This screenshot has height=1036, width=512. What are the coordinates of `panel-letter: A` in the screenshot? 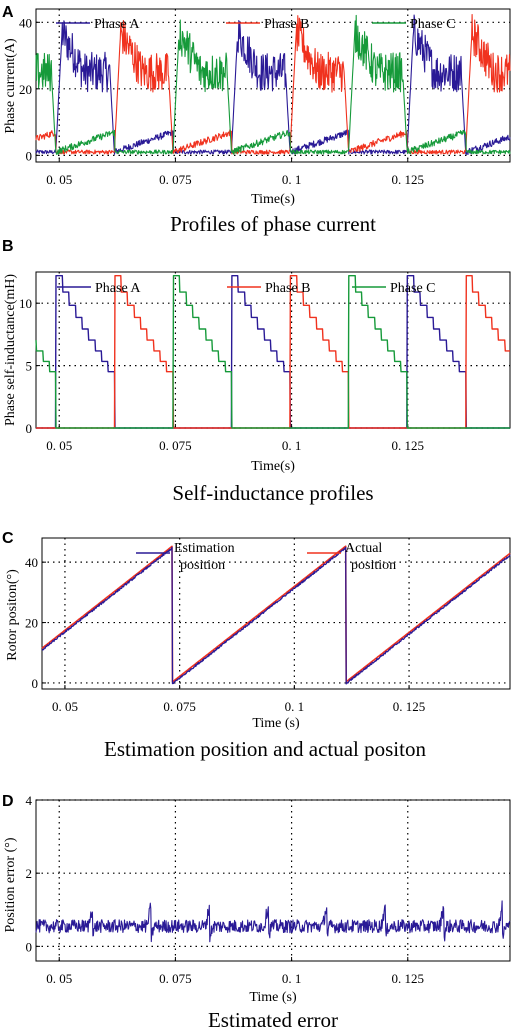 It's located at (8, 12).